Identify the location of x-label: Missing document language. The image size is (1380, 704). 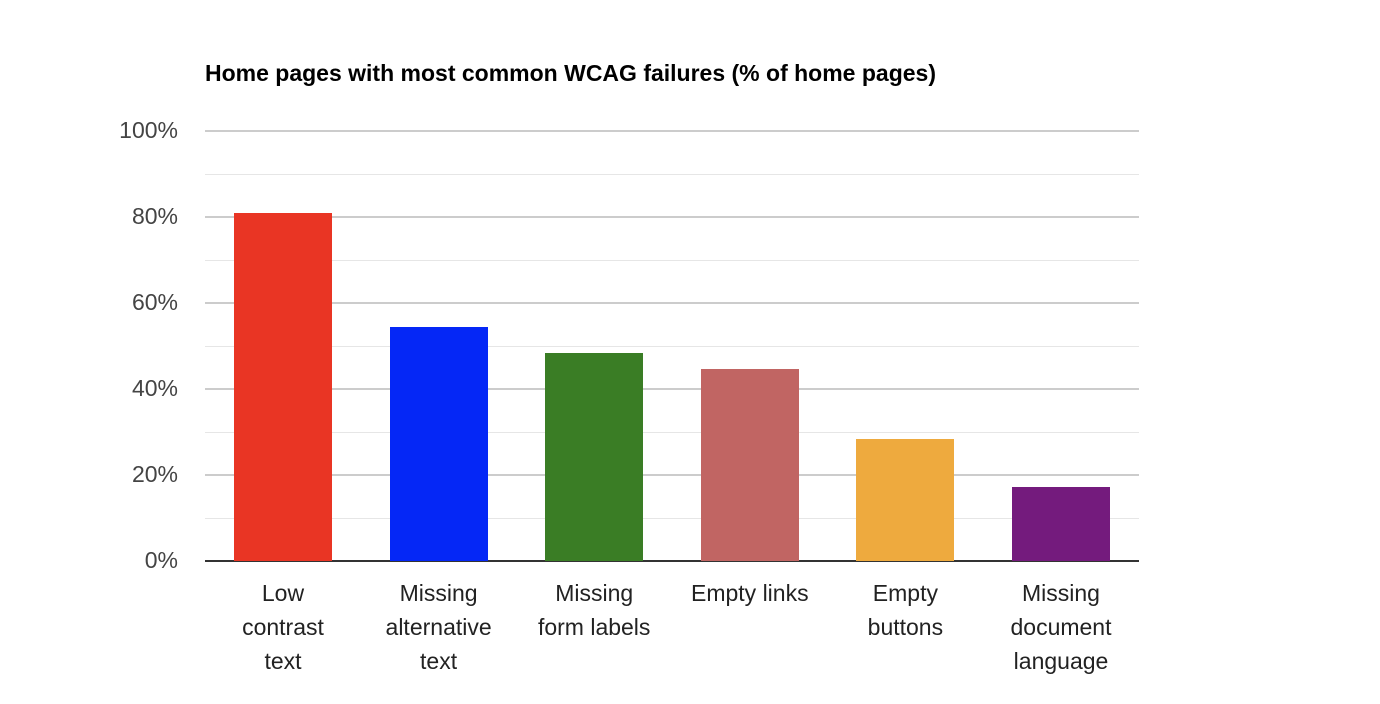
(1061, 627).